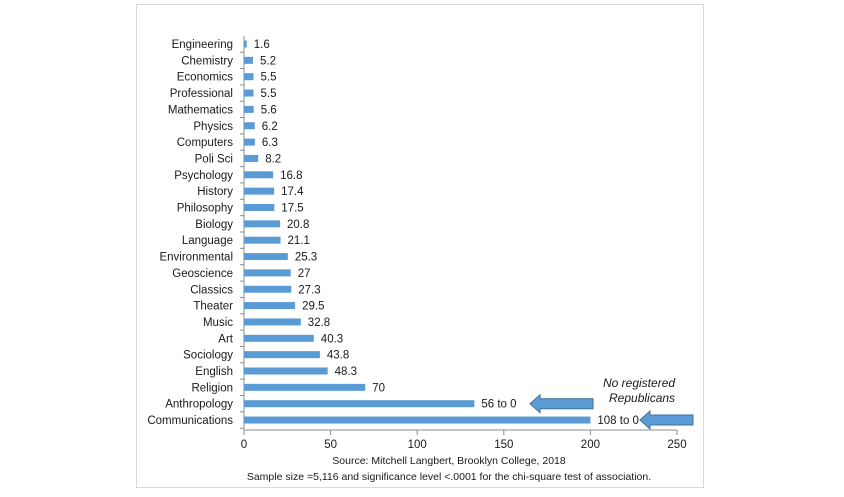  Describe the element at coordinates (269, 110) in the screenshot. I see `value-label: 5.6` at that location.